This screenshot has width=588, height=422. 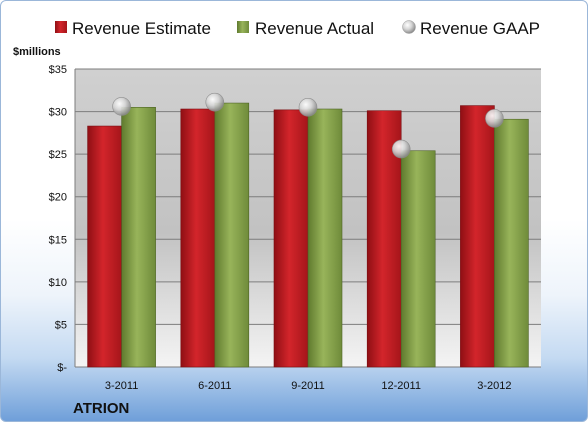 I want to click on legend-label-revenue-actual: Revenue Actual, so click(x=314, y=28).